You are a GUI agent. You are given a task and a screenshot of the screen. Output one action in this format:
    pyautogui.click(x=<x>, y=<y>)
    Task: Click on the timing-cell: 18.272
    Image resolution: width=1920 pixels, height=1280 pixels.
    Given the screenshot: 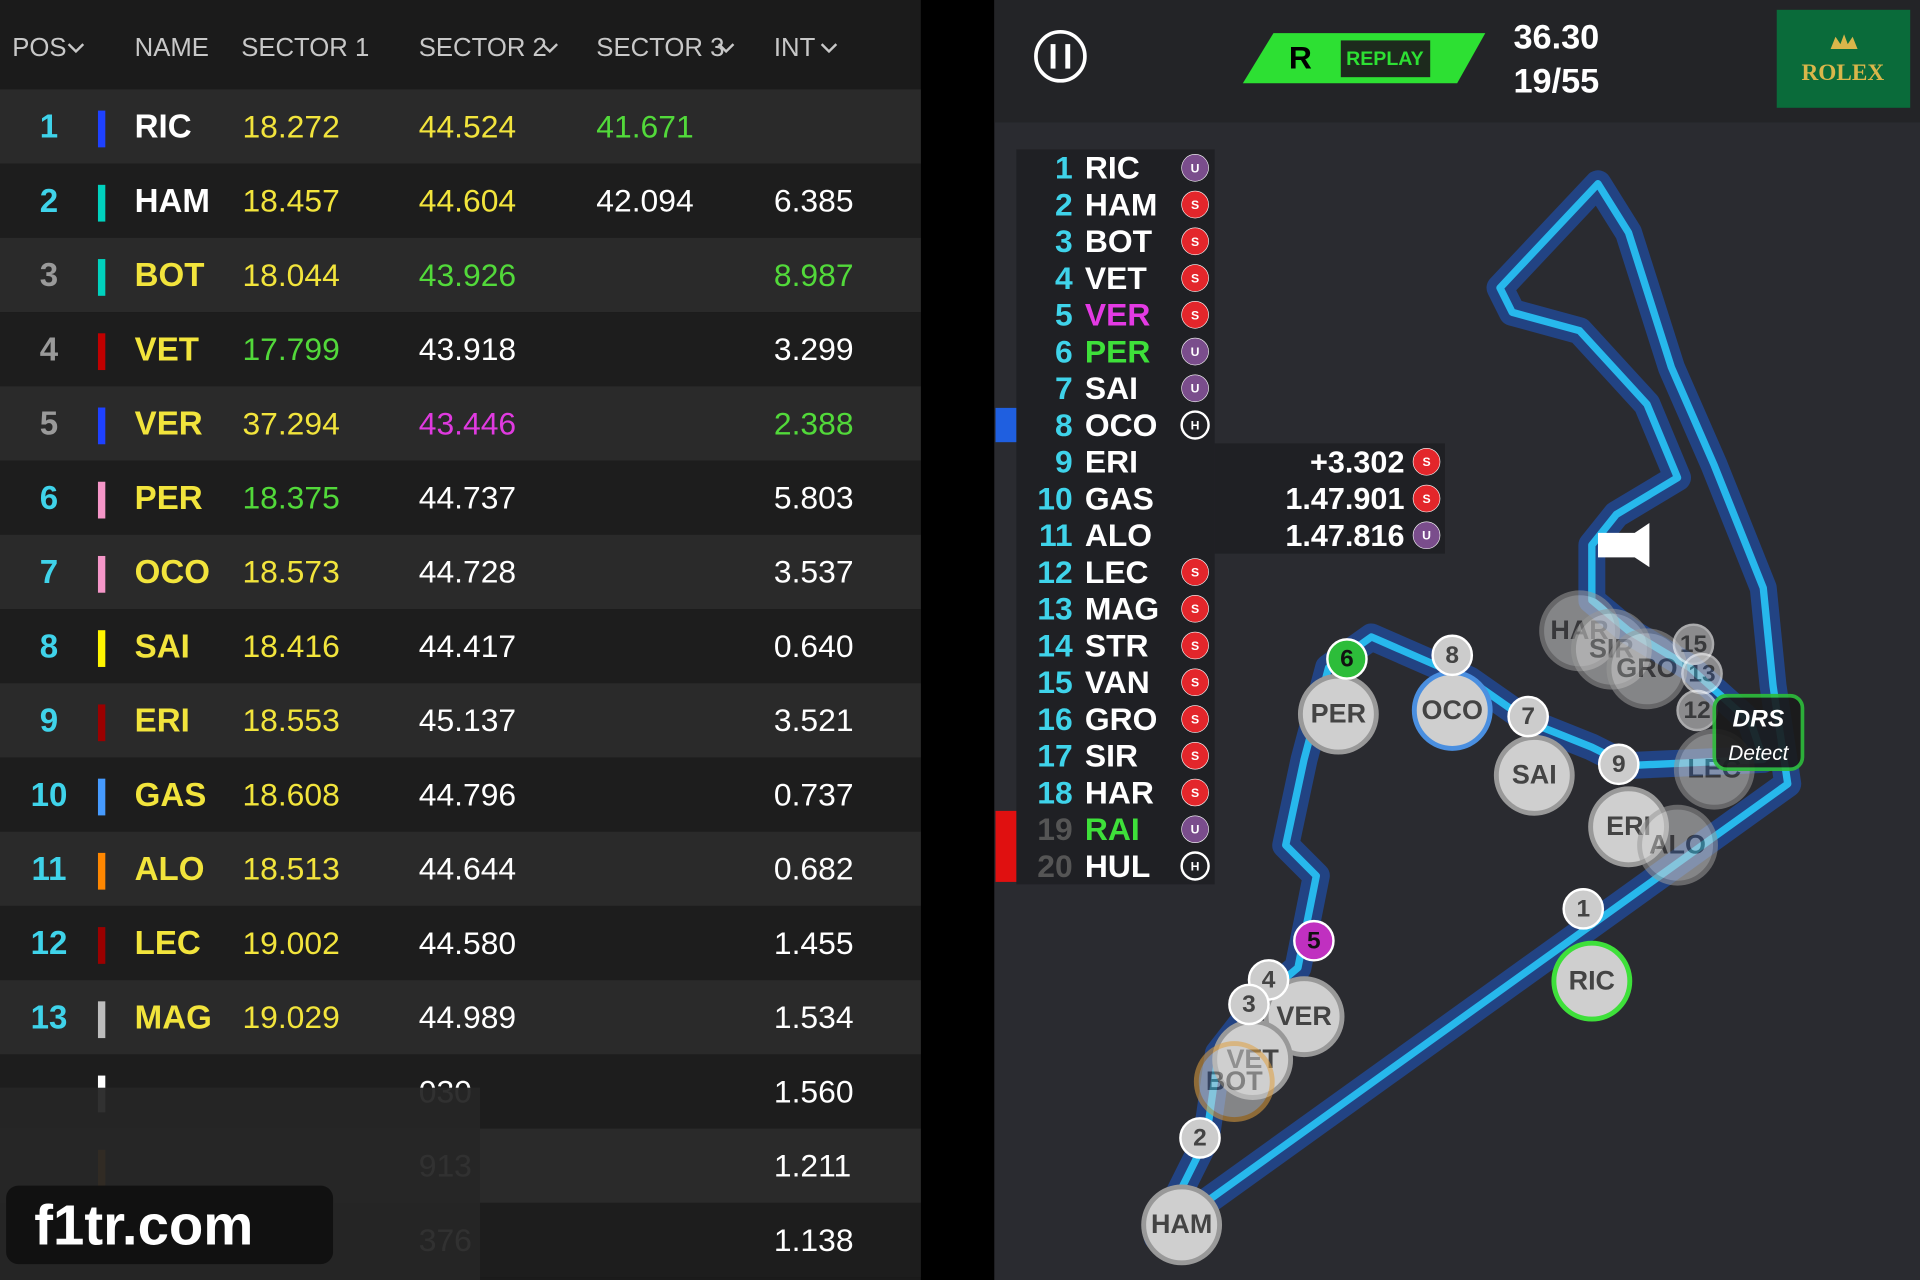 What is the action you would take?
    pyautogui.click(x=290, y=126)
    